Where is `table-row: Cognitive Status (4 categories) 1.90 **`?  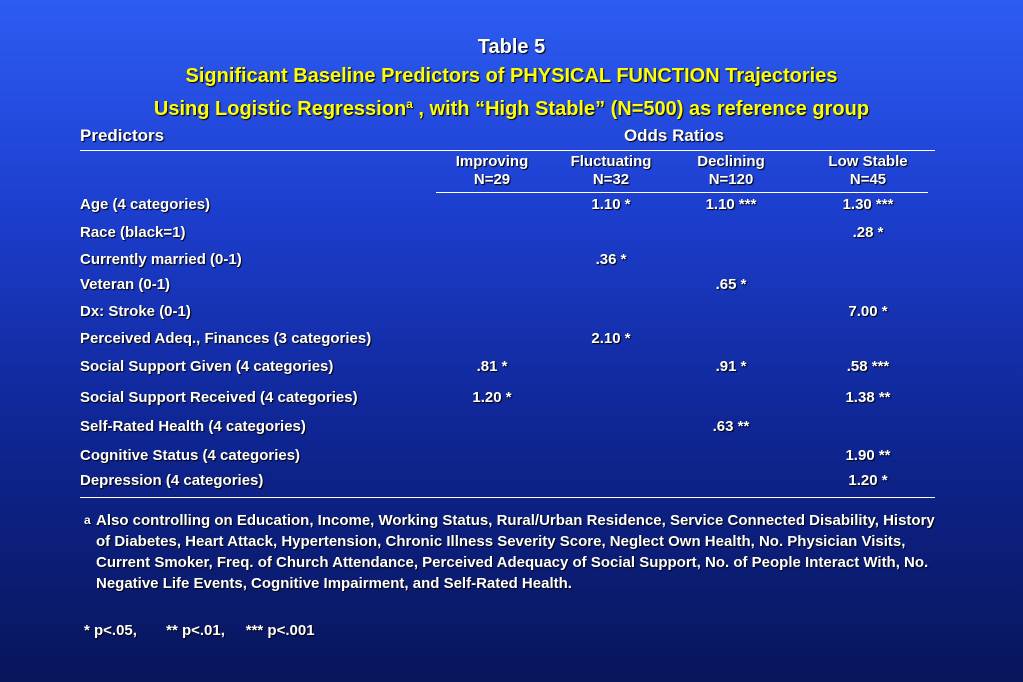
table-row: Cognitive Status (4 categories) 1.90 ** is located at coordinates (511, 457).